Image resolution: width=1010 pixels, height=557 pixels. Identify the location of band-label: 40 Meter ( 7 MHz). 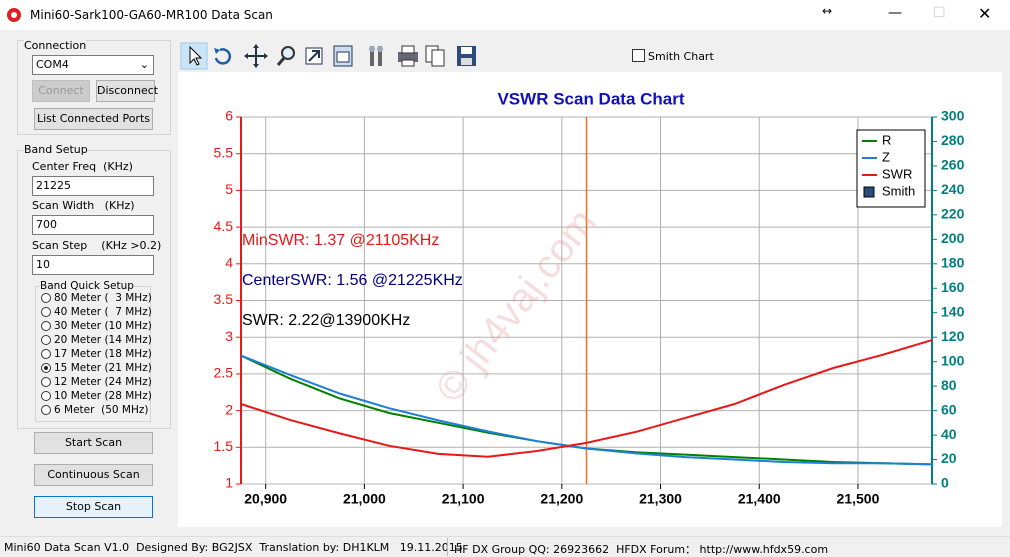
(103, 312).